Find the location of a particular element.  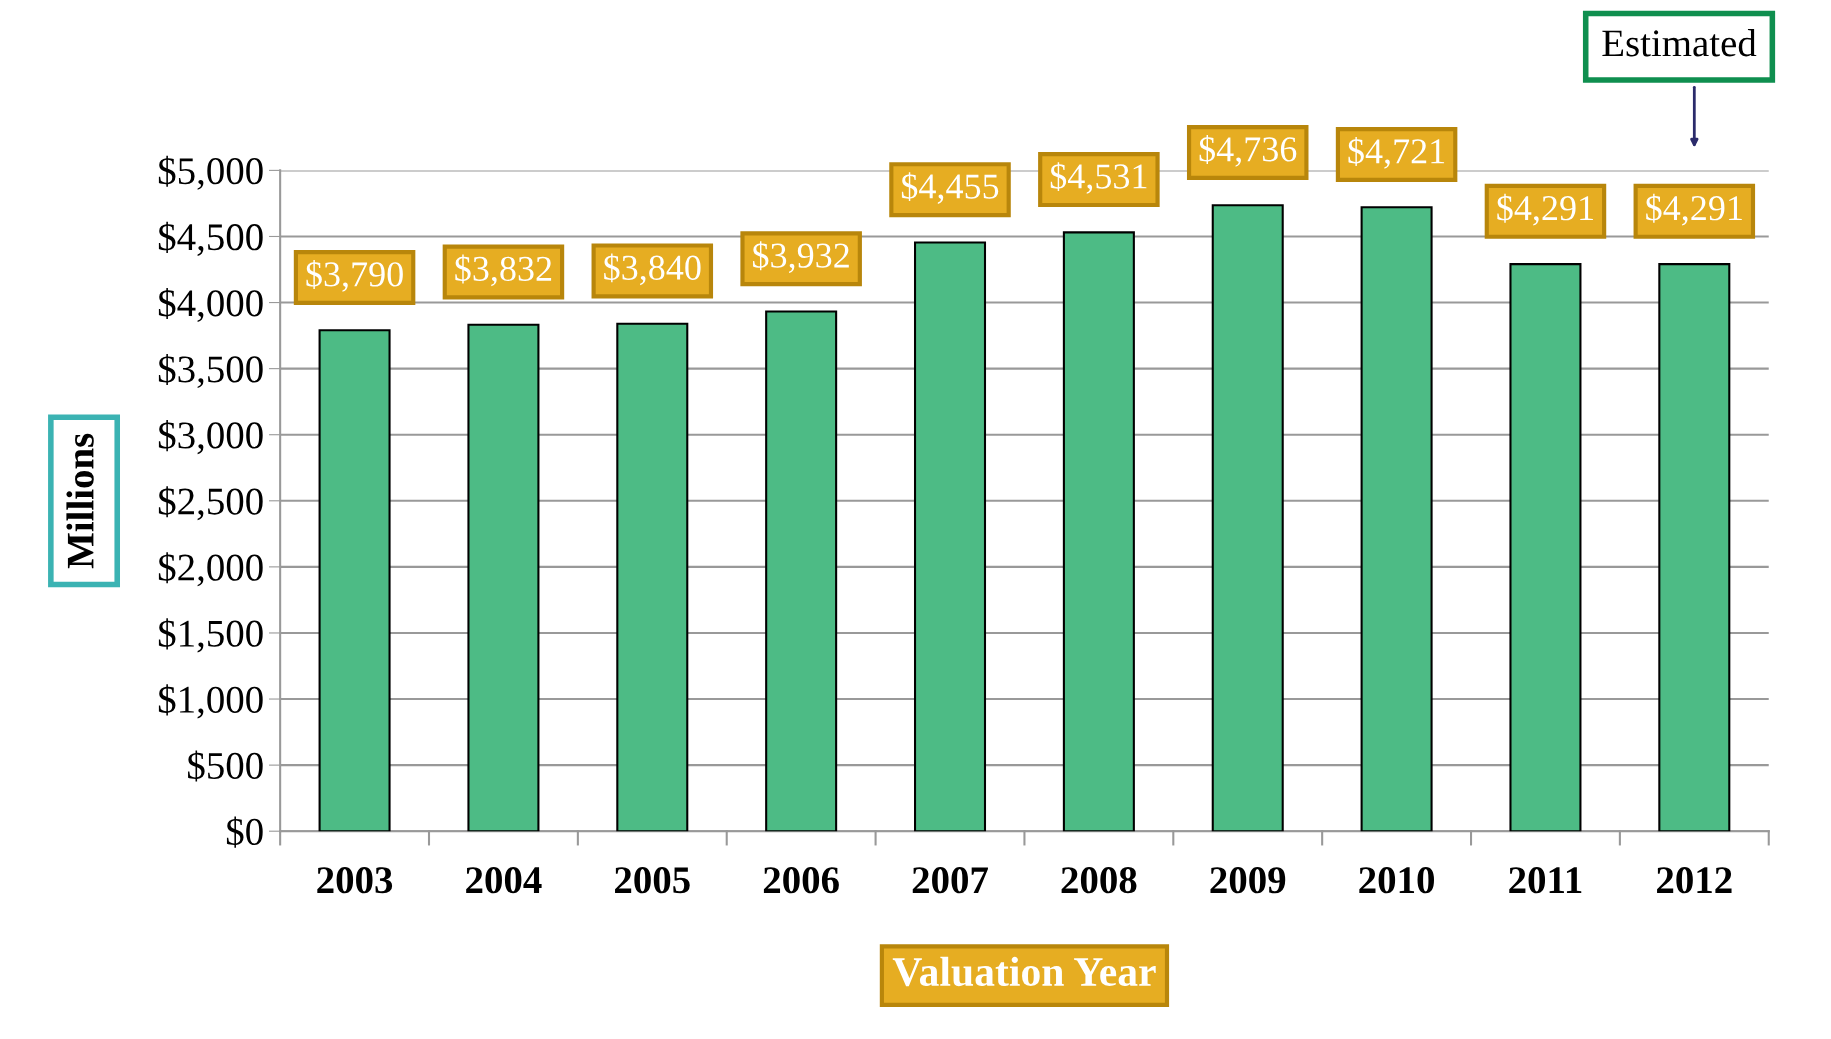

x-tick-label: 2007 is located at coordinates (950, 880).